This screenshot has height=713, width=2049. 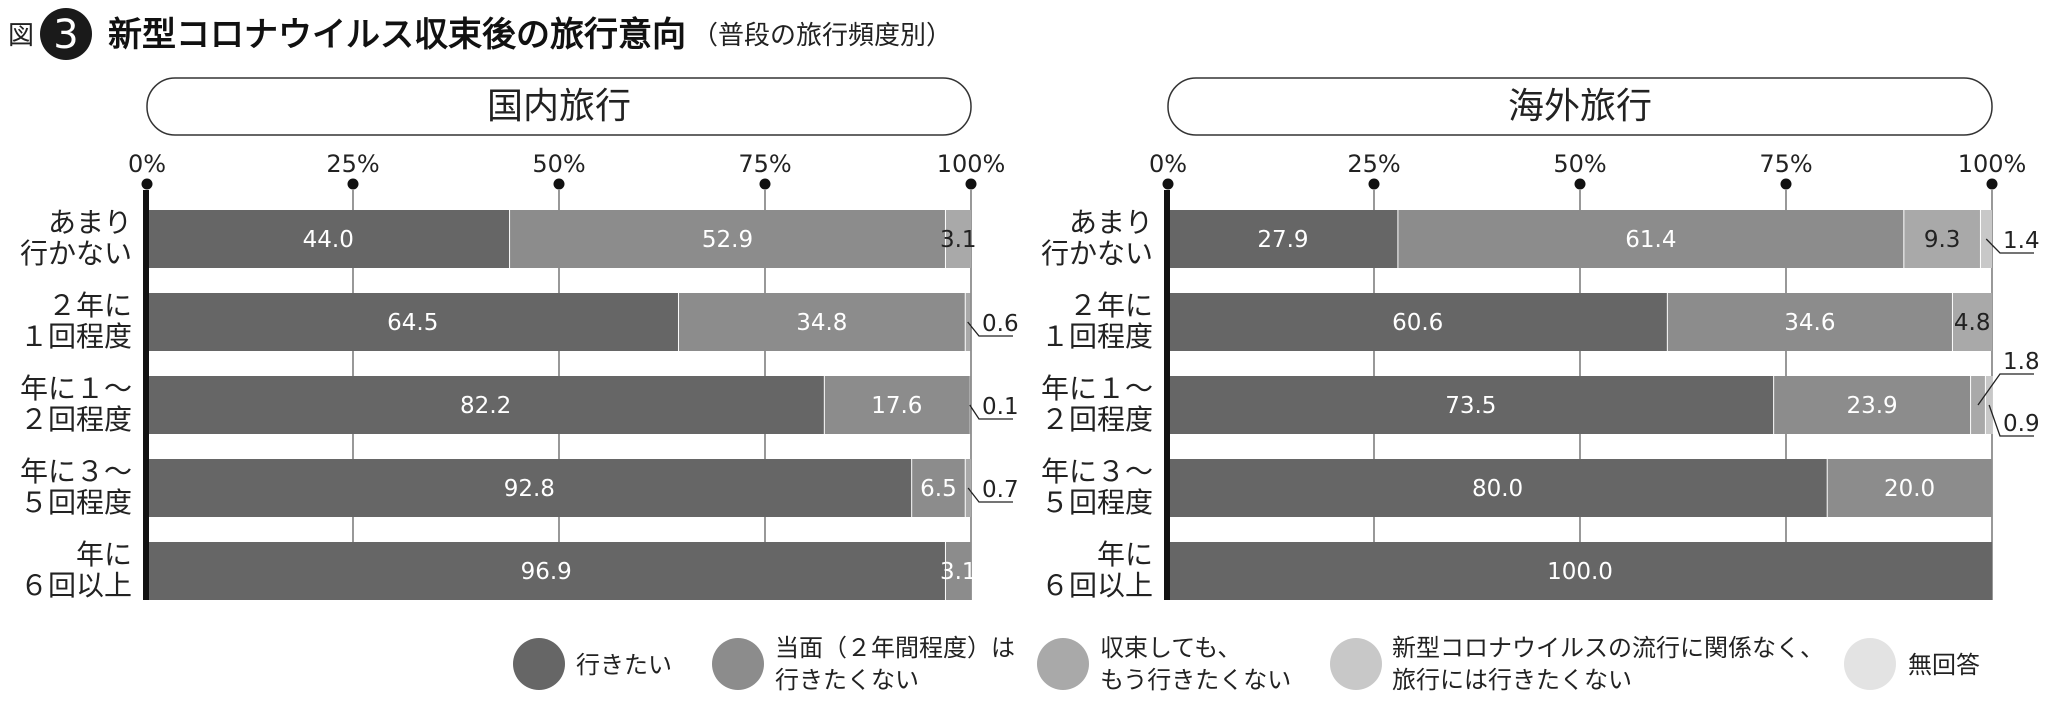 I want to click on data-label: 44.0, so click(x=328, y=240).